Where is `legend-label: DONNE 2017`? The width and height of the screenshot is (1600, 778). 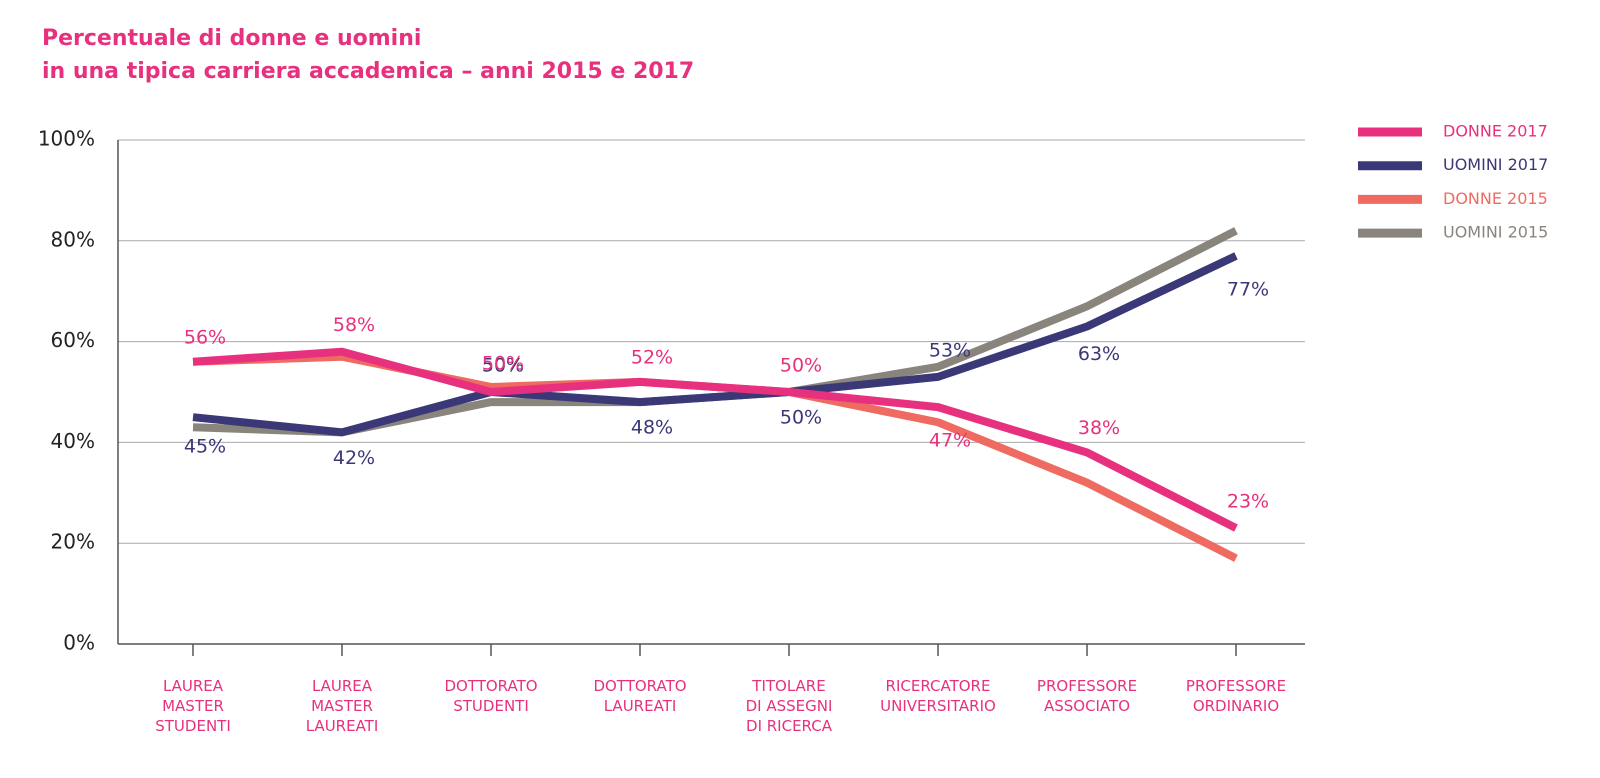 legend-label: DONNE 2017 is located at coordinates (1495, 131).